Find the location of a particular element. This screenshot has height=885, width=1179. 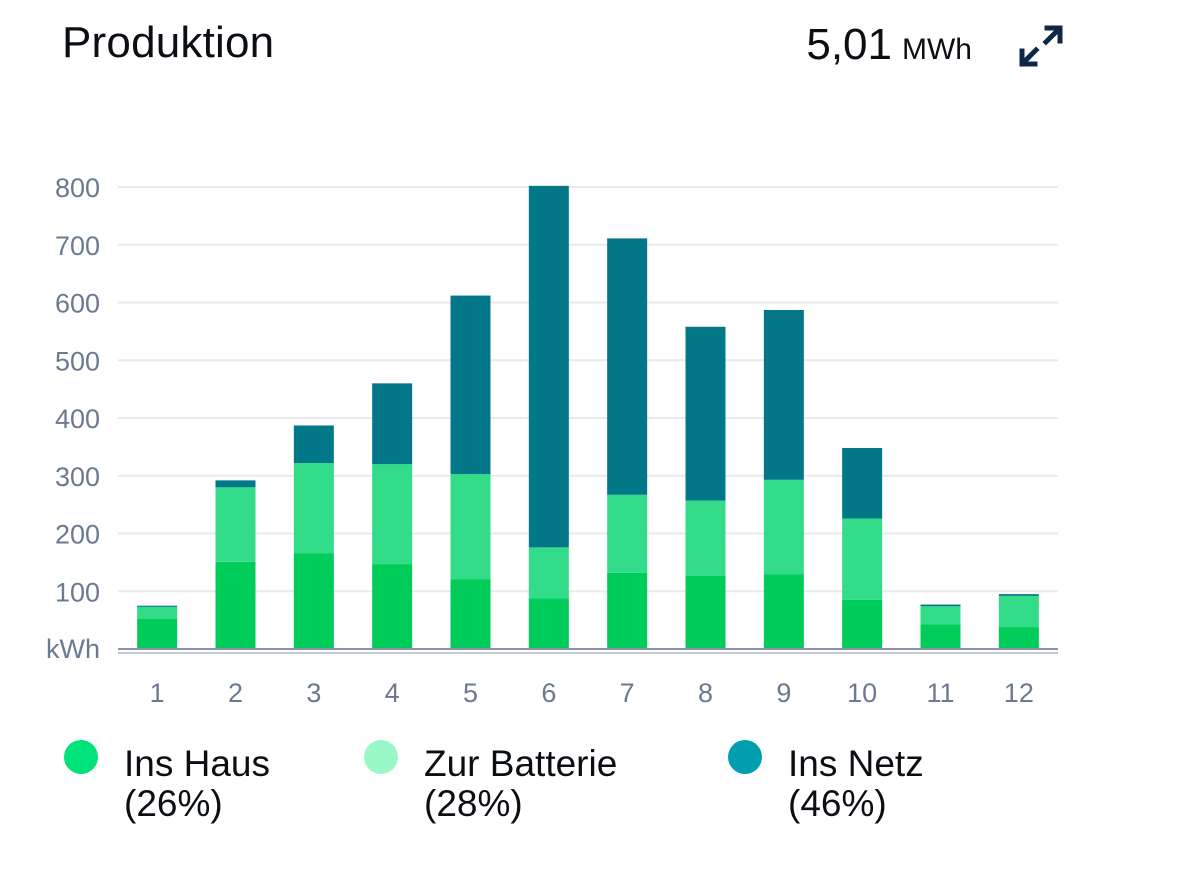

y-tick-label-600: 600 is located at coordinates (77, 304).